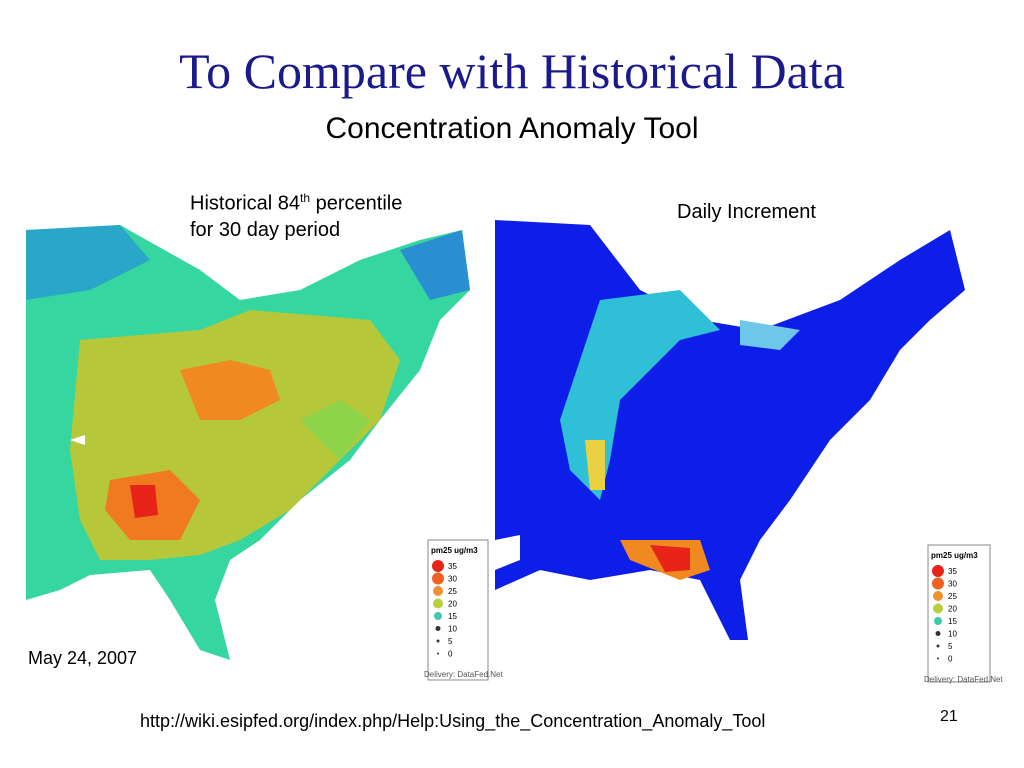 This screenshot has height=768, width=1024. What do you see at coordinates (512, 128) in the screenshot?
I see `subtitle: Concentration Anomaly Tool` at bounding box center [512, 128].